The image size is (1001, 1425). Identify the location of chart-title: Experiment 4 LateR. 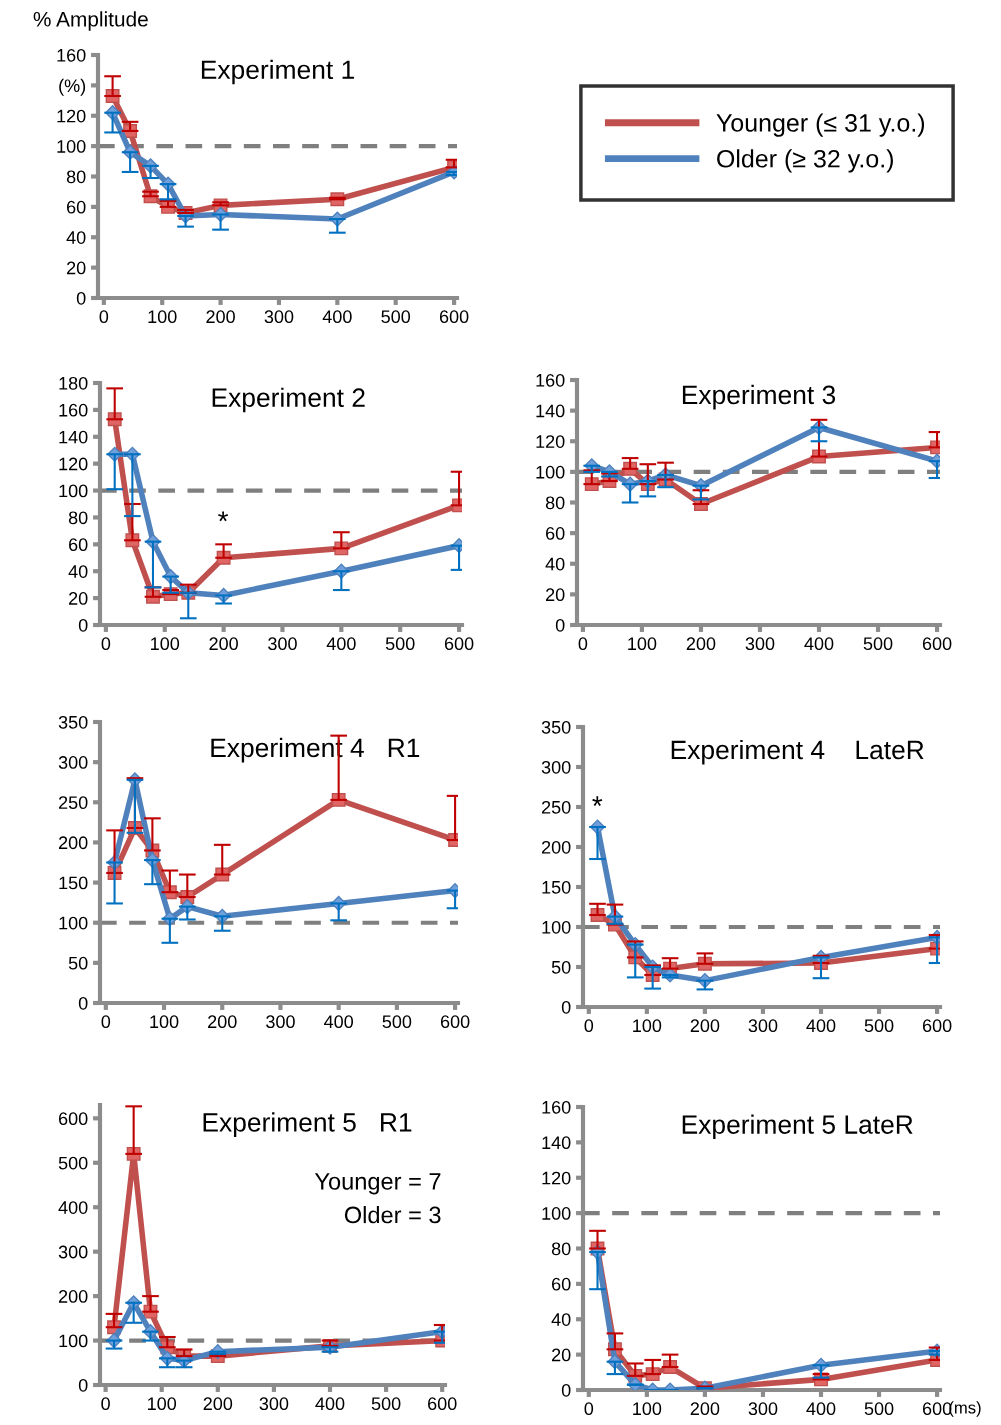
(797, 752).